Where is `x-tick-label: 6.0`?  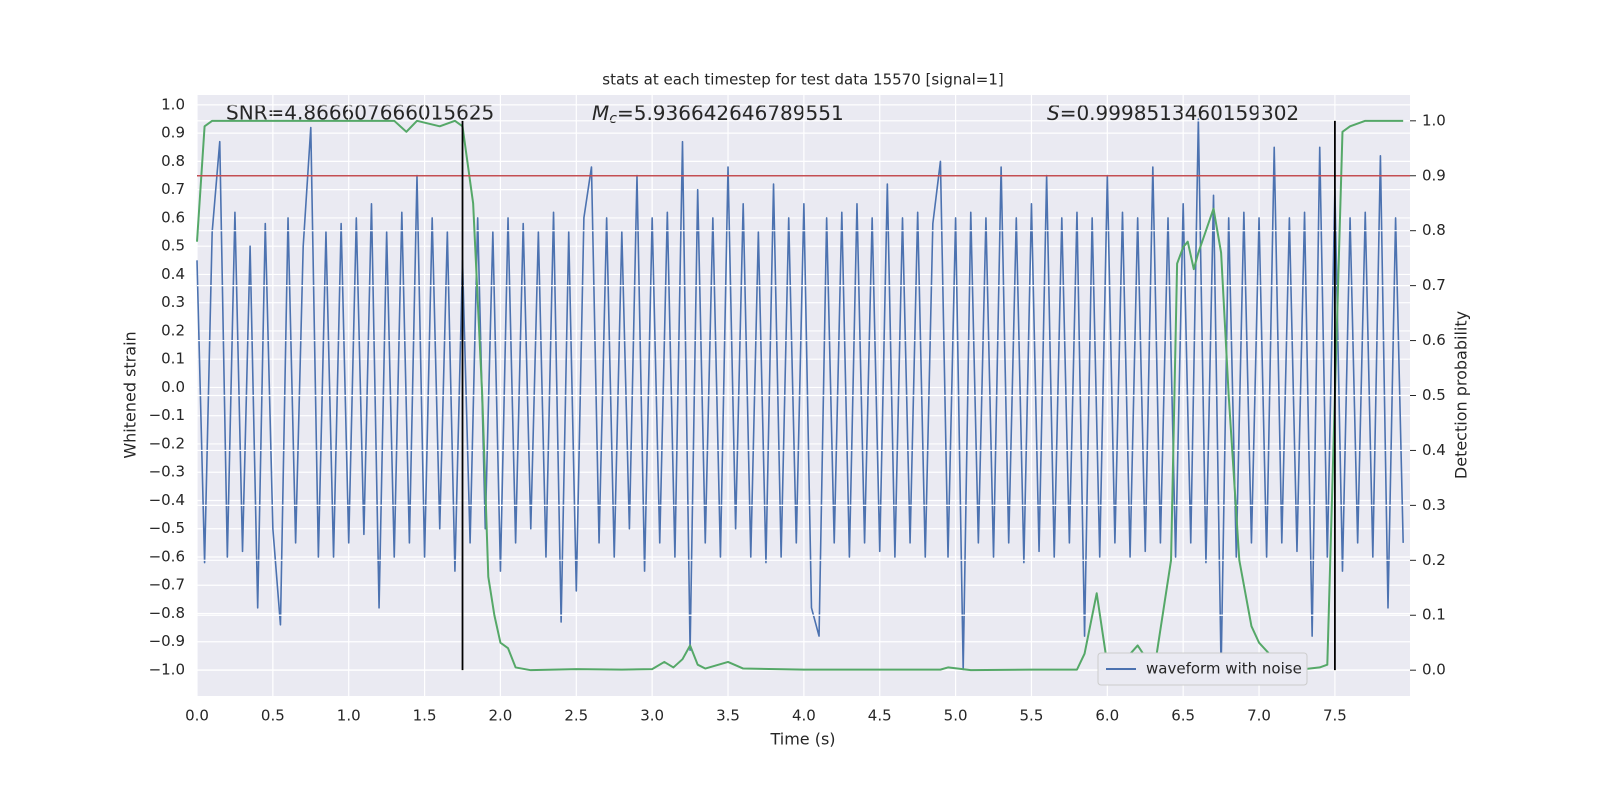 x-tick-label: 6.0 is located at coordinates (1107, 716).